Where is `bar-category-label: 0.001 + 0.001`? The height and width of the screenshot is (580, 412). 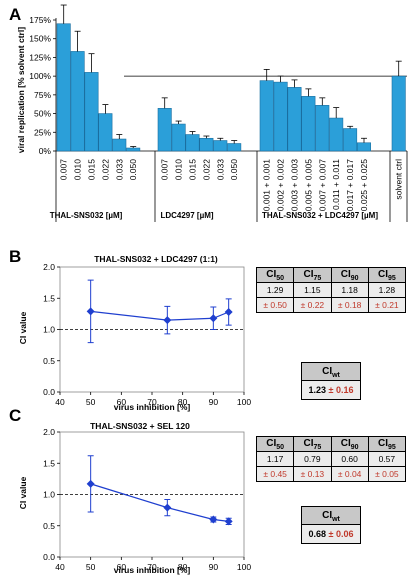 bar-category-label: 0.001 + 0.001 is located at coordinates (267, 185).